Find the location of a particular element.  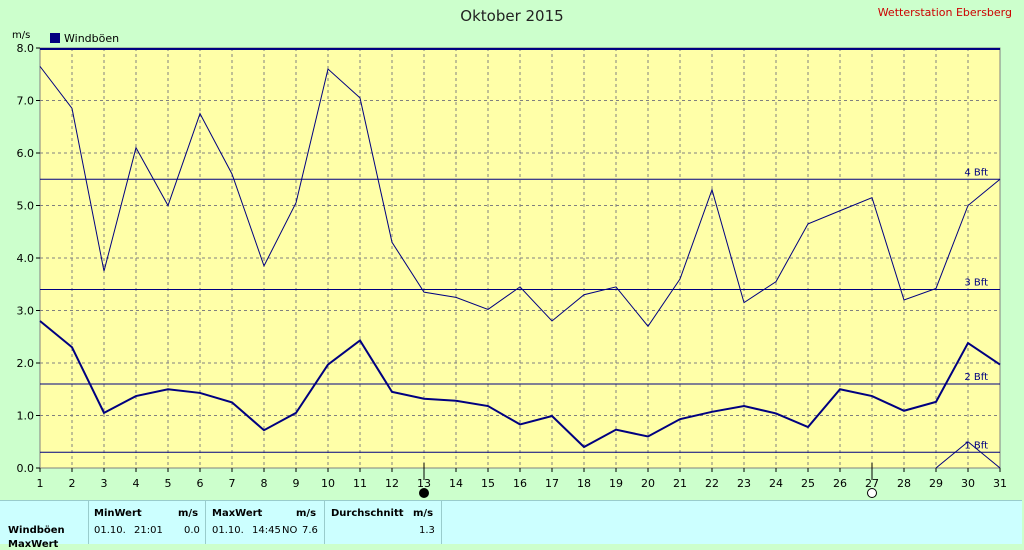

series-line-min is located at coordinates (968, 455).